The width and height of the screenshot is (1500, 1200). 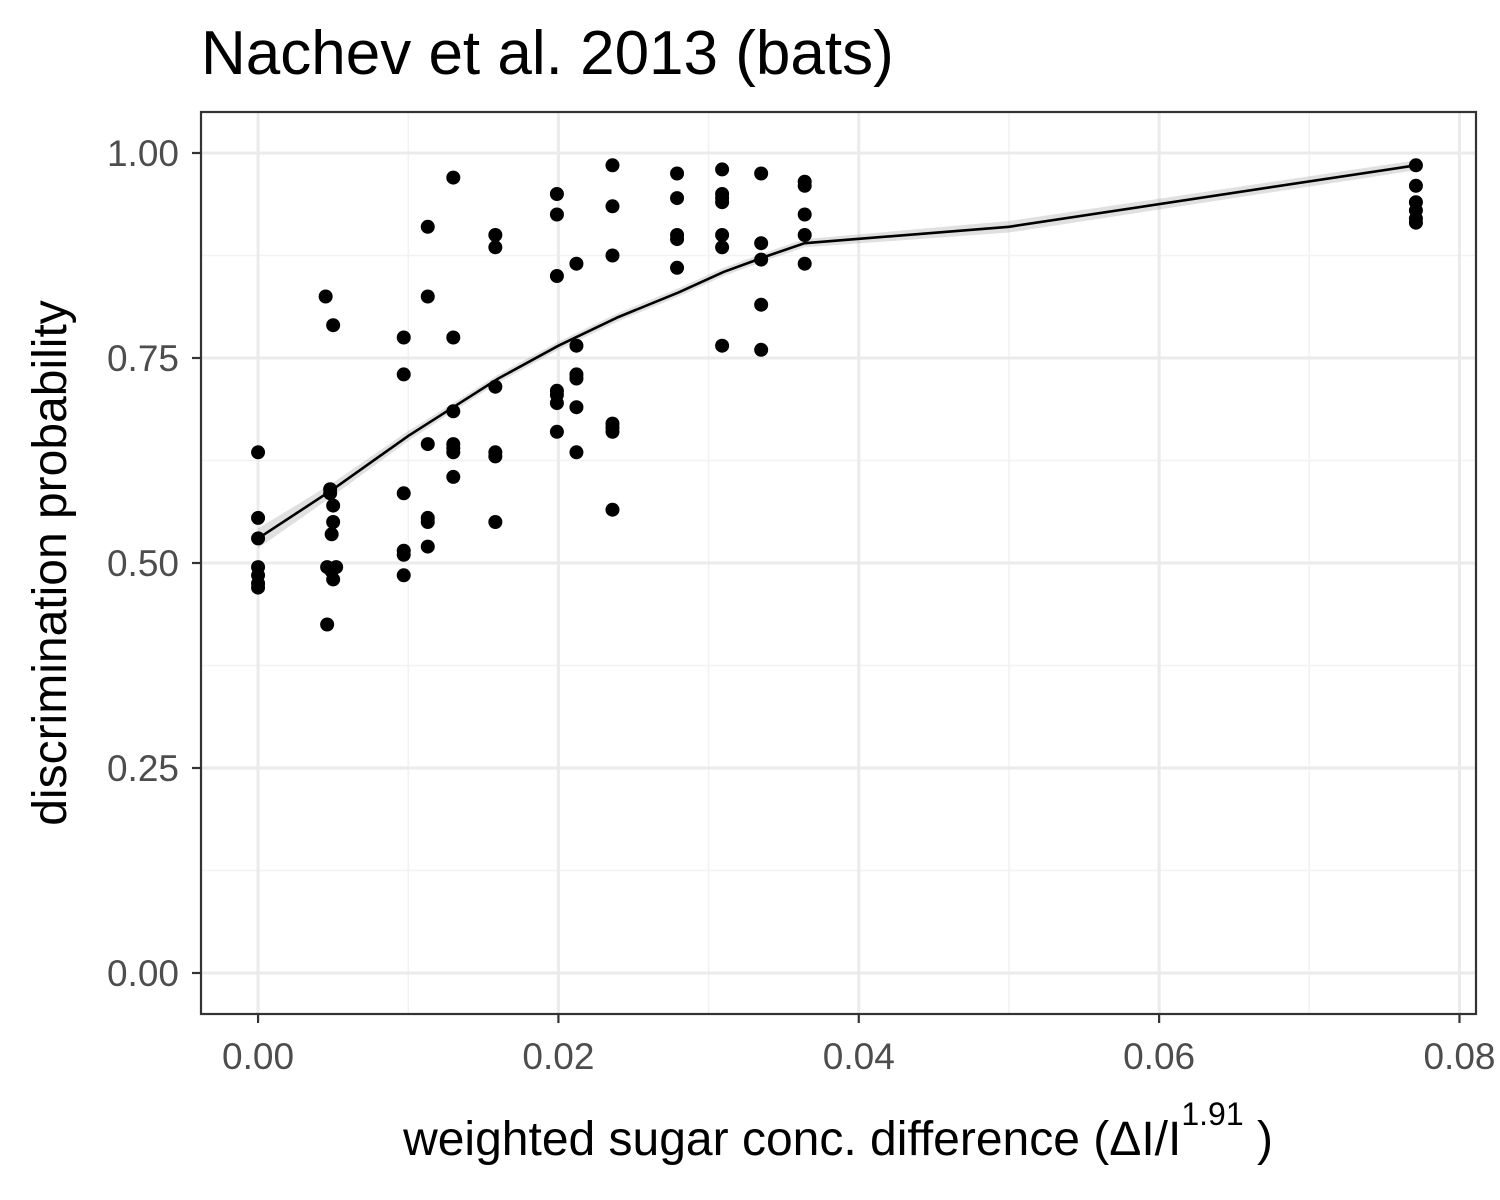 I want to click on x-tick-label-3: 0.06, so click(x=1159, y=1056).